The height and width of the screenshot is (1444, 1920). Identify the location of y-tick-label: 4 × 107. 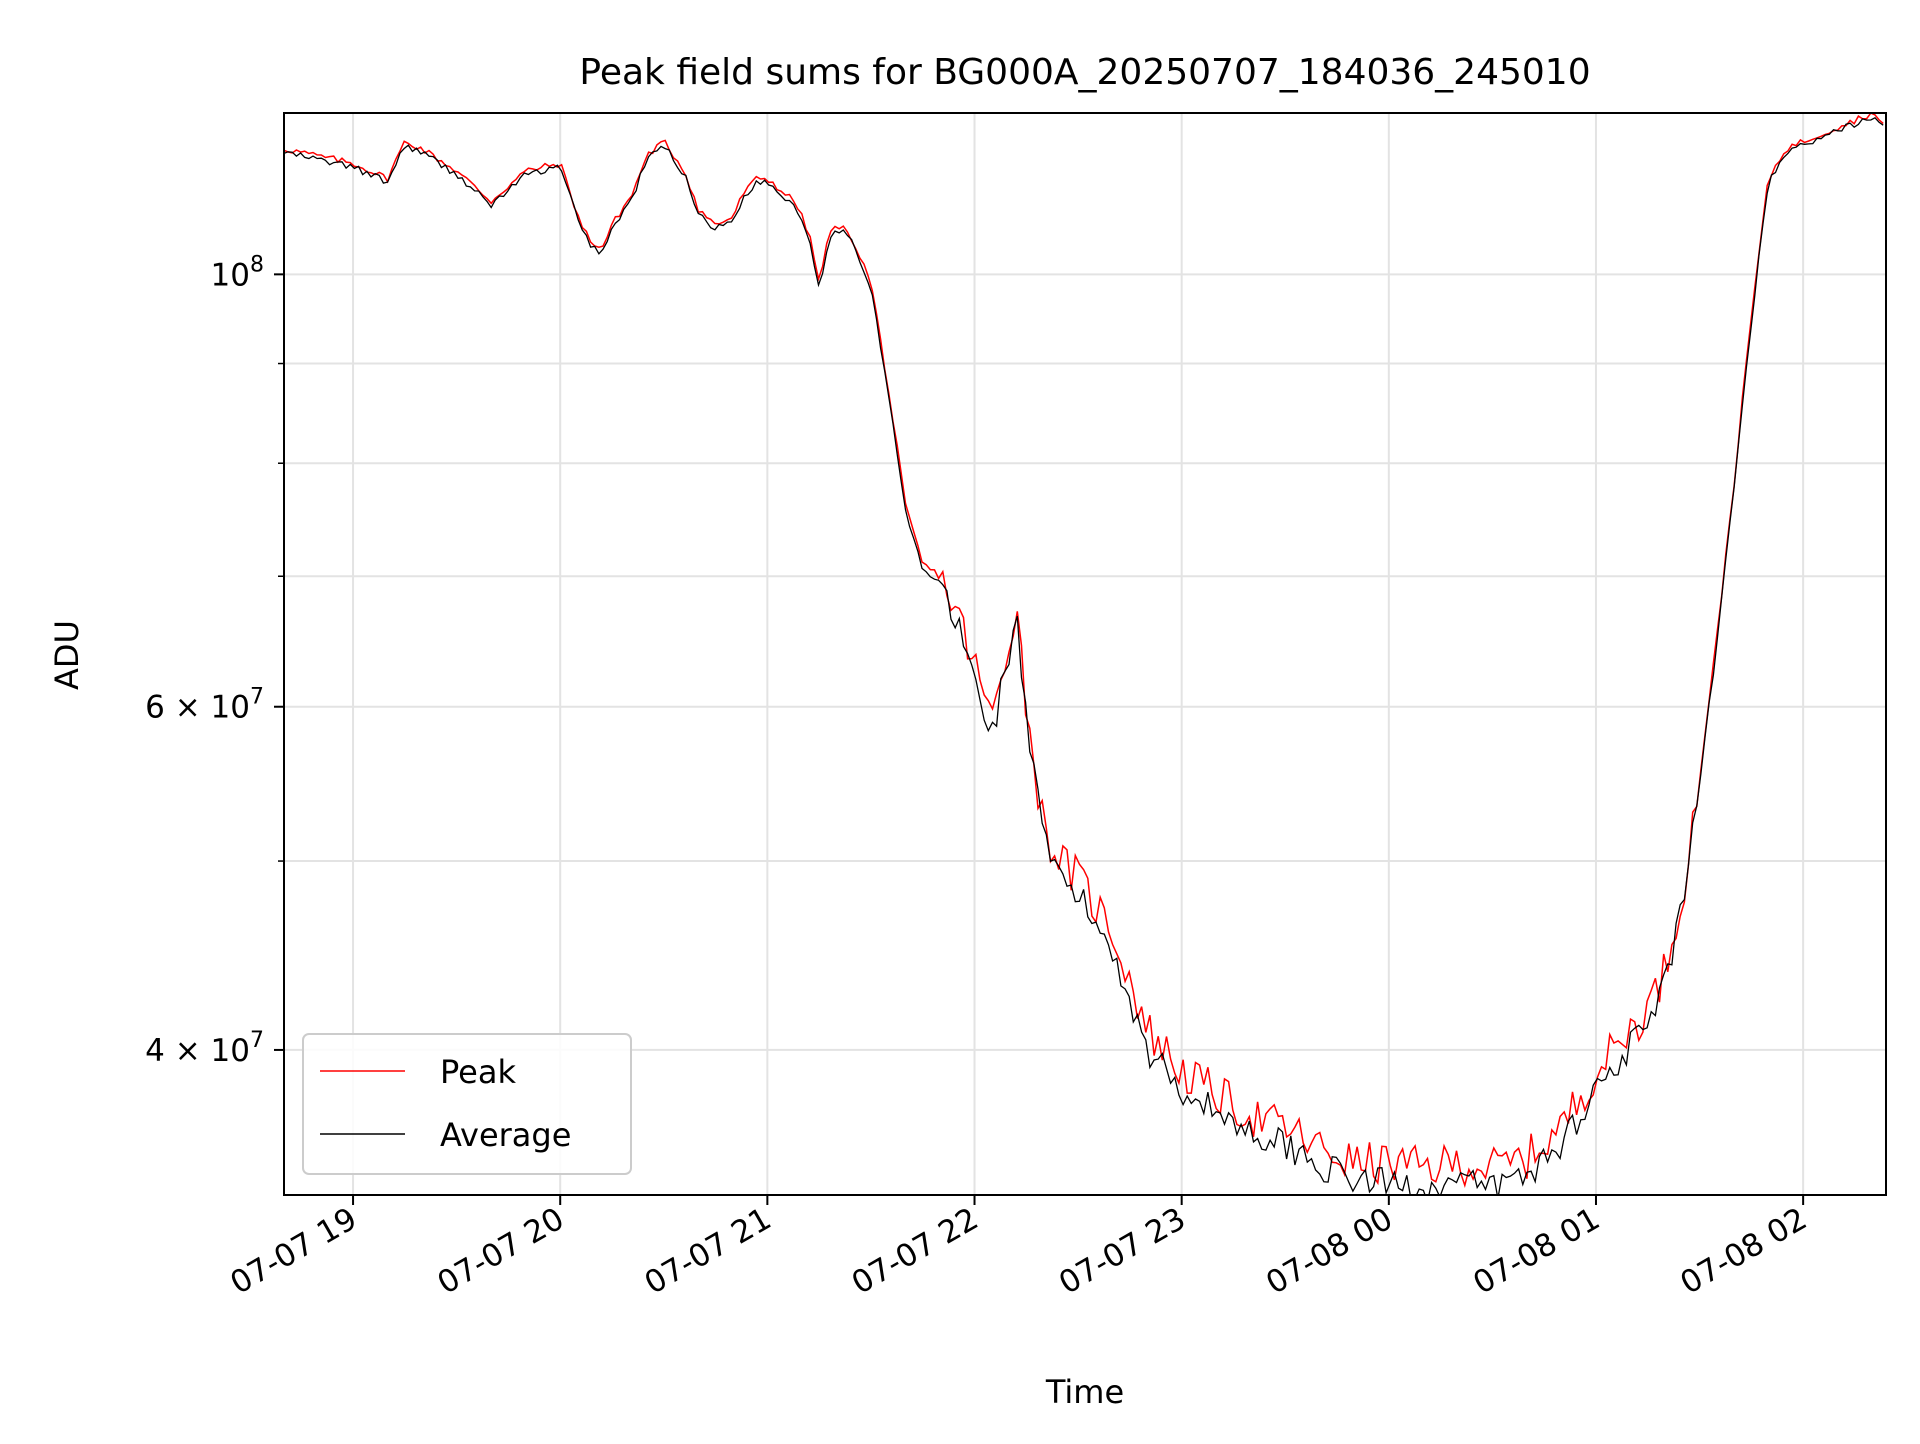
(204, 1048).